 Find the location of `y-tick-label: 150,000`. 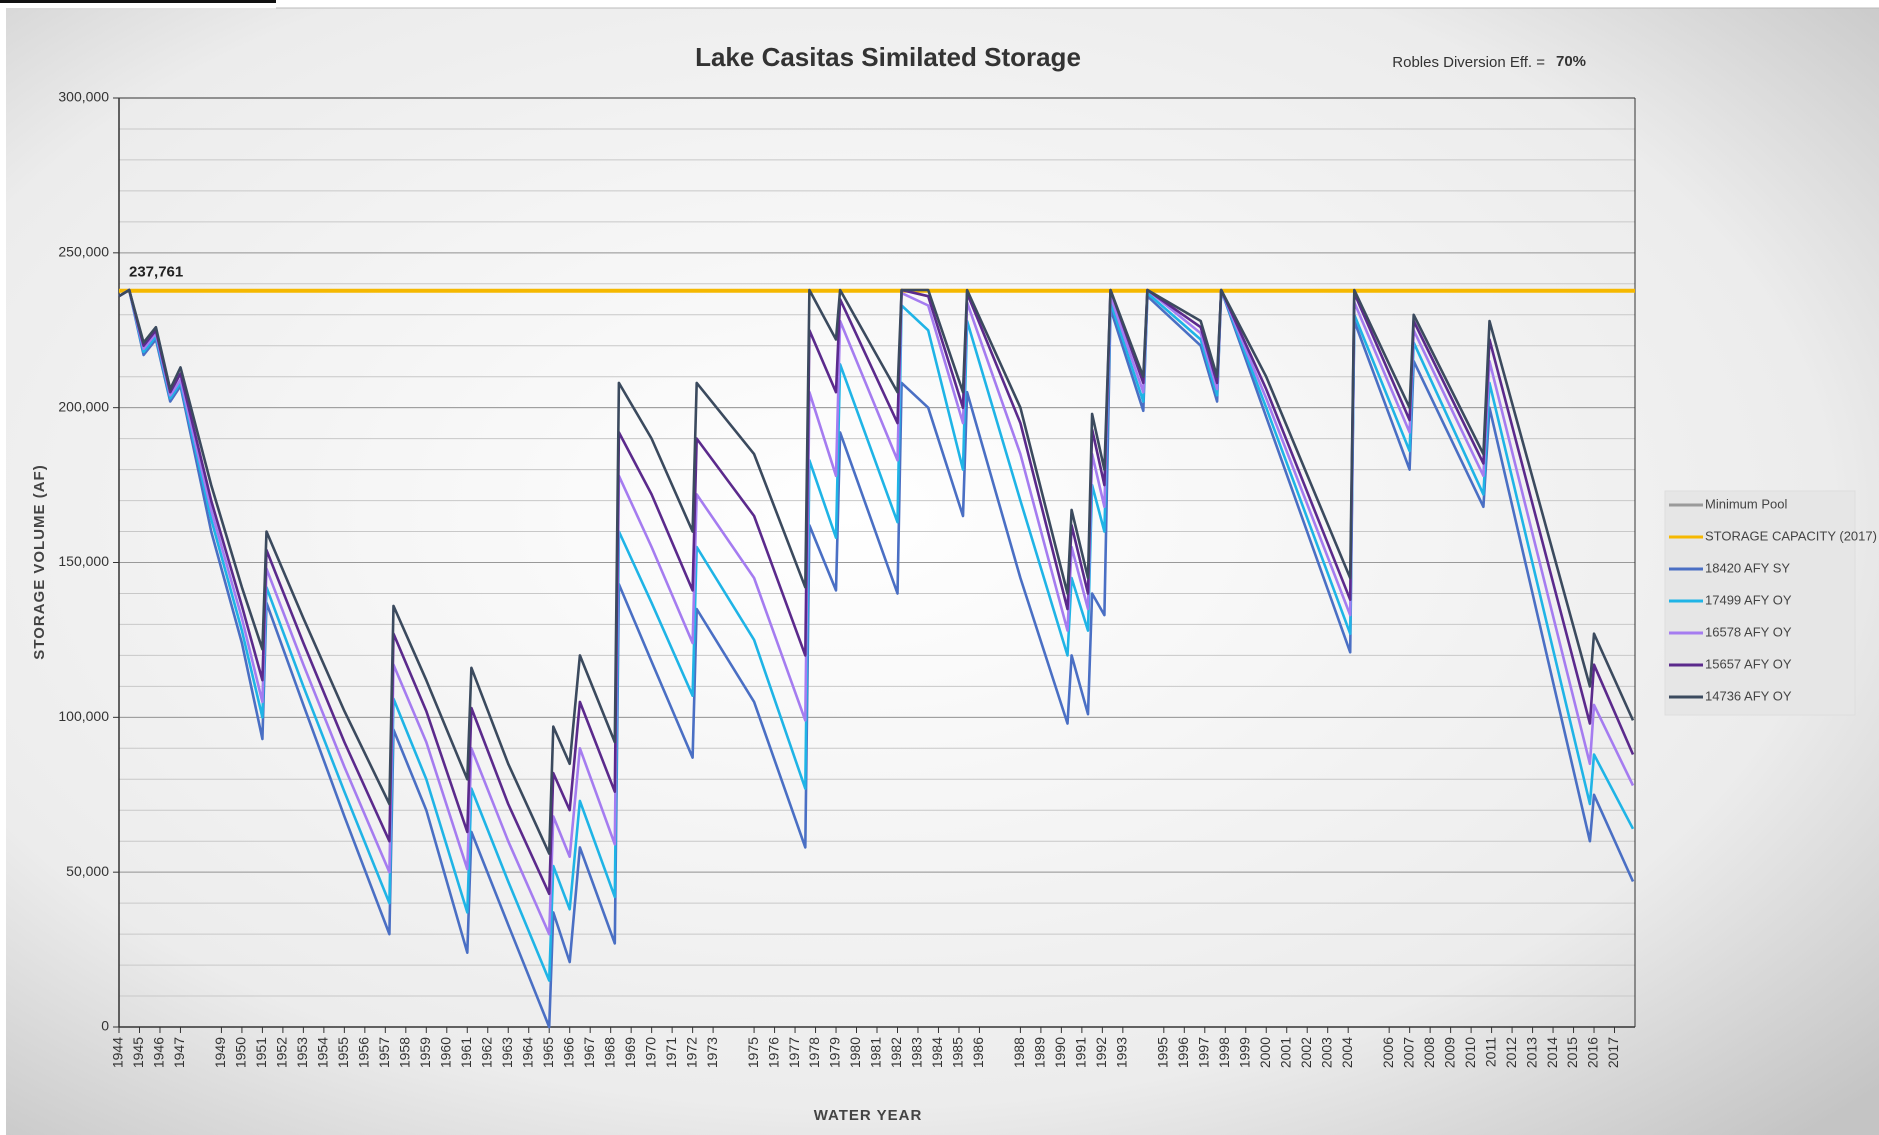

y-tick-label: 150,000 is located at coordinates (83, 561).